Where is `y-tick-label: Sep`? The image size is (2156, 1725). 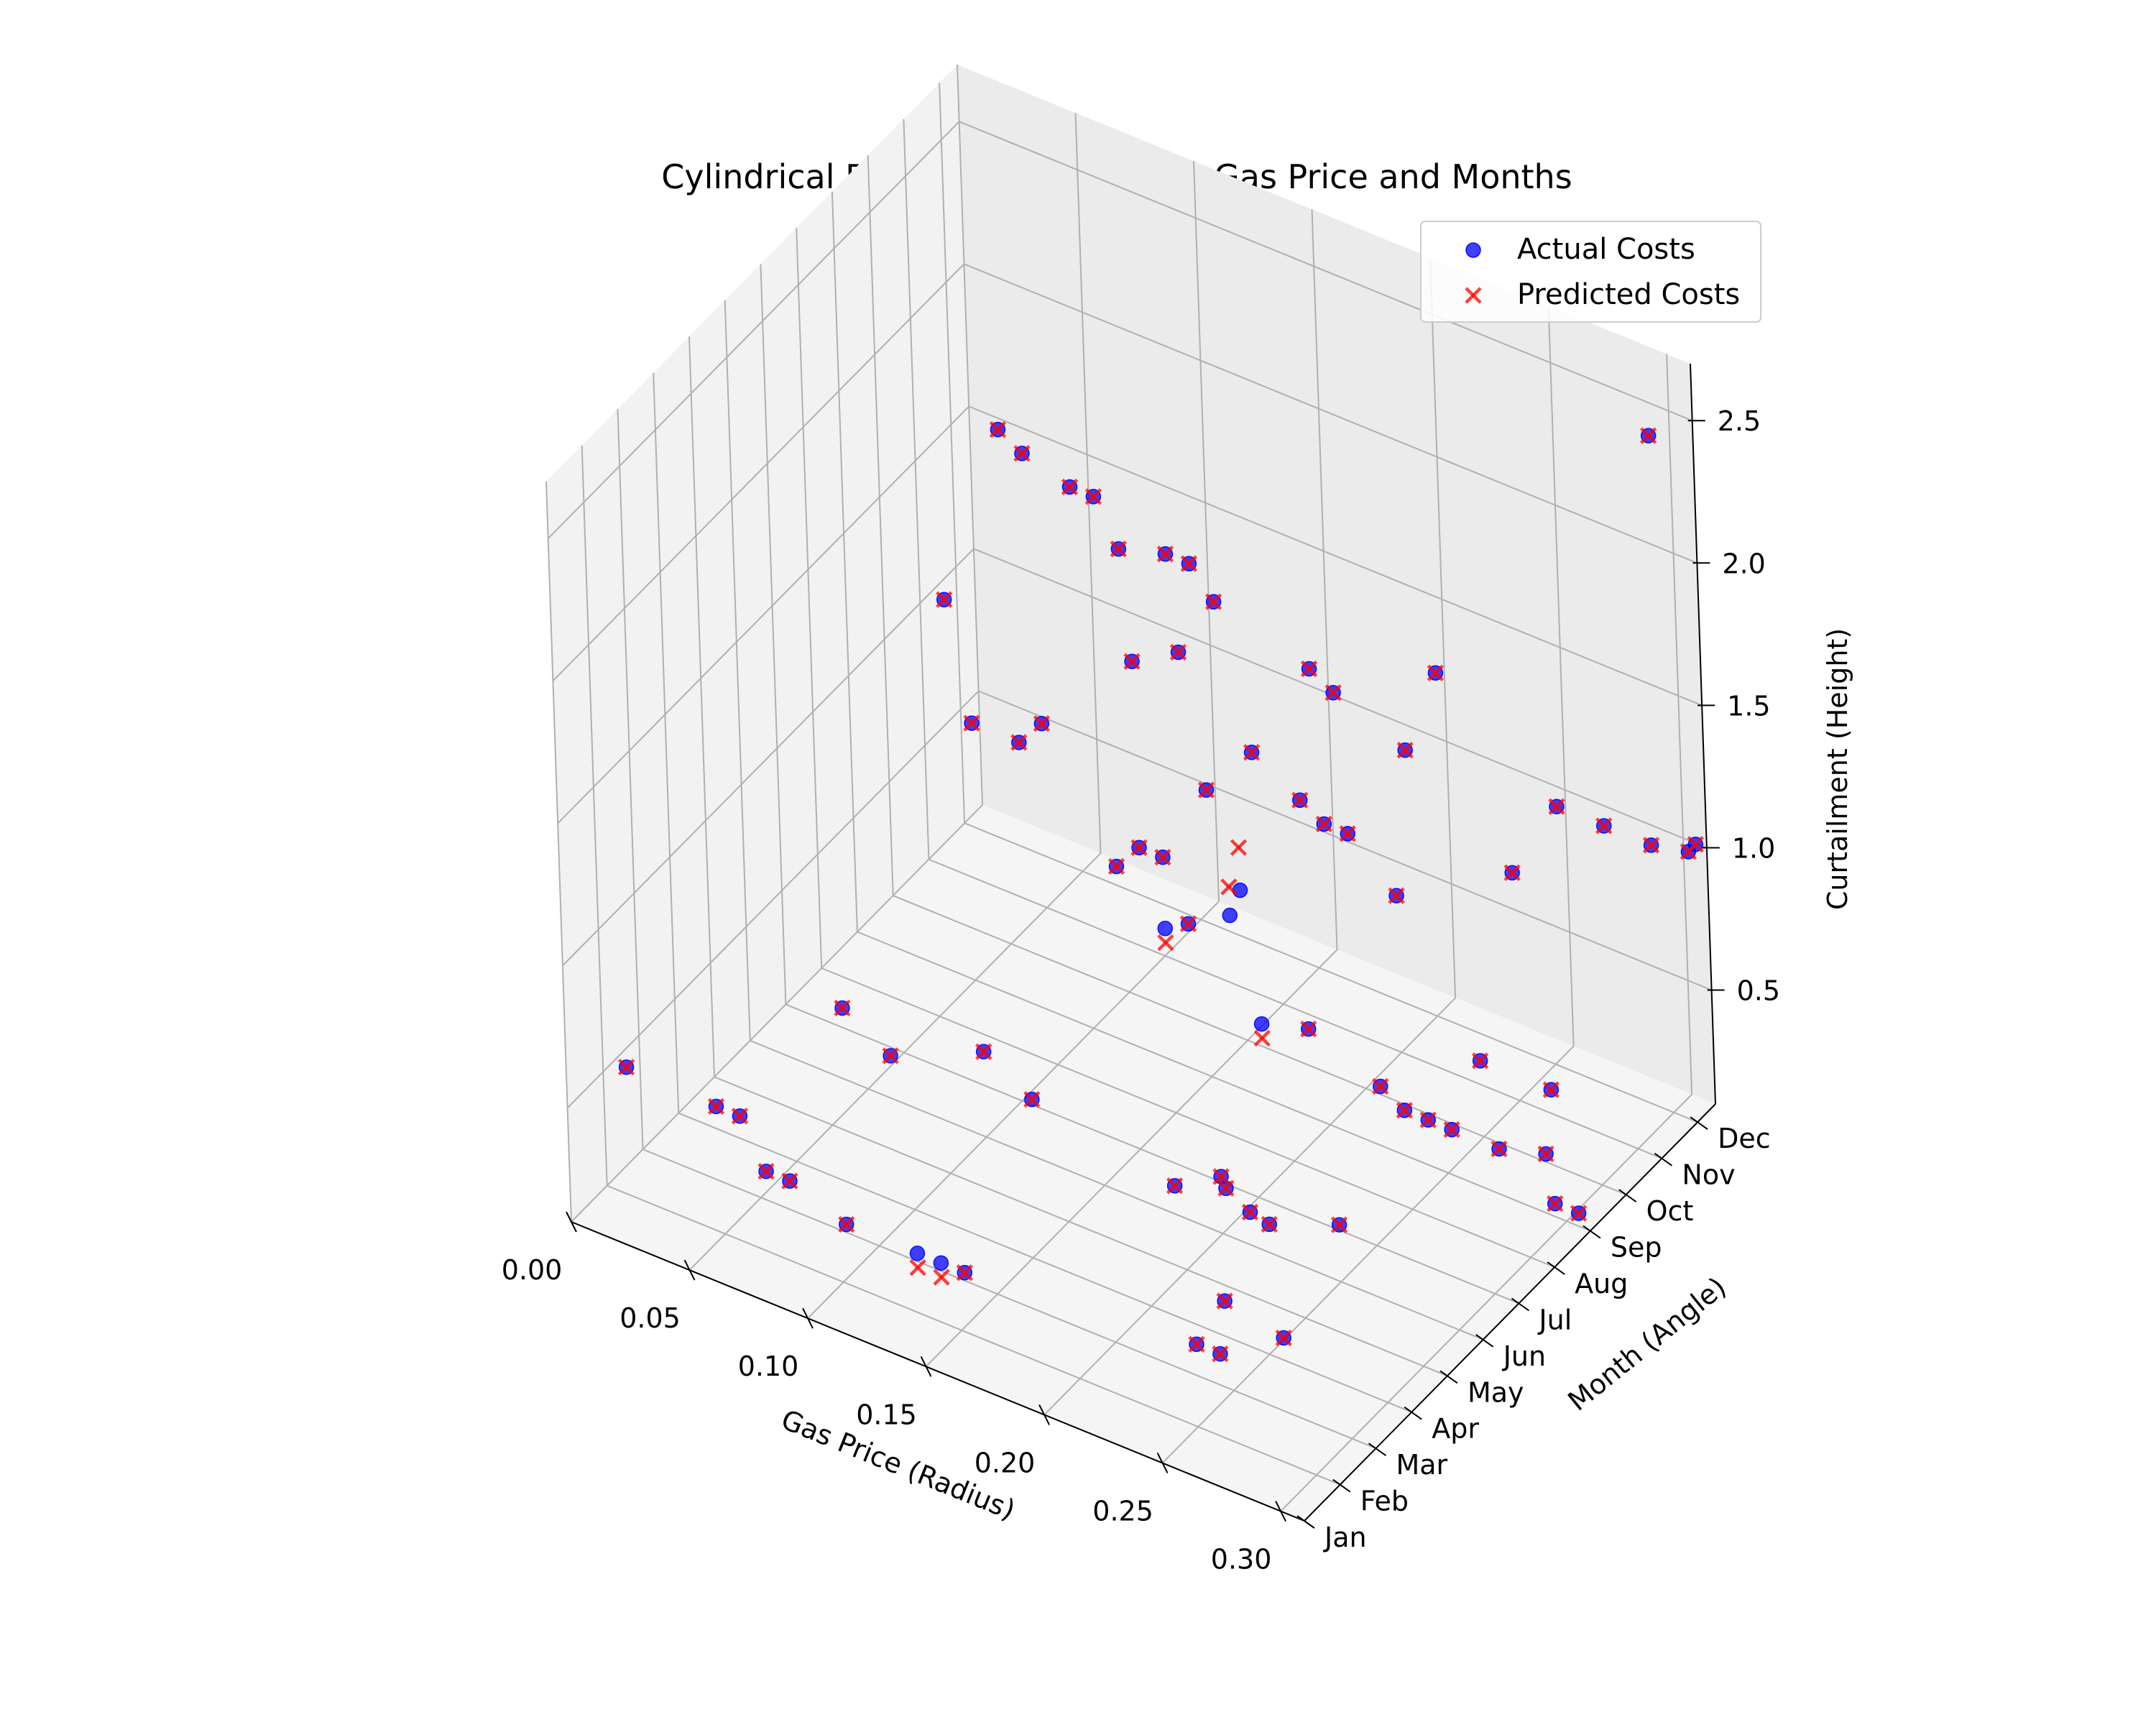 y-tick-label: Sep is located at coordinates (1637, 1248).